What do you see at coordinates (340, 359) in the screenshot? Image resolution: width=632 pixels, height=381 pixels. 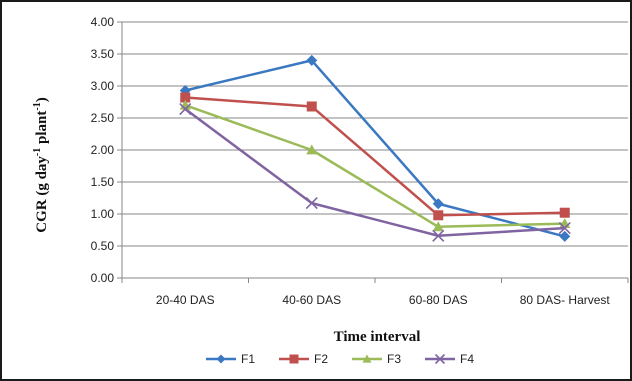 I see `legend: F1 F2 F3 F4` at bounding box center [340, 359].